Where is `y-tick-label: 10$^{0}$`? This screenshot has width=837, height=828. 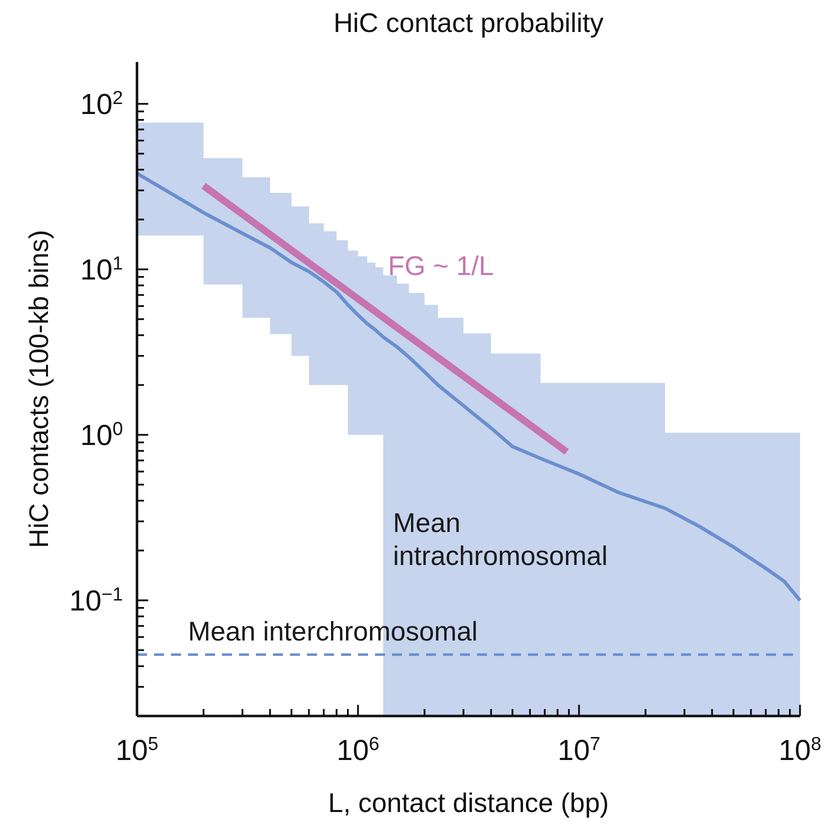 y-tick-label: 10$^{0}$ is located at coordinates (101, 434).